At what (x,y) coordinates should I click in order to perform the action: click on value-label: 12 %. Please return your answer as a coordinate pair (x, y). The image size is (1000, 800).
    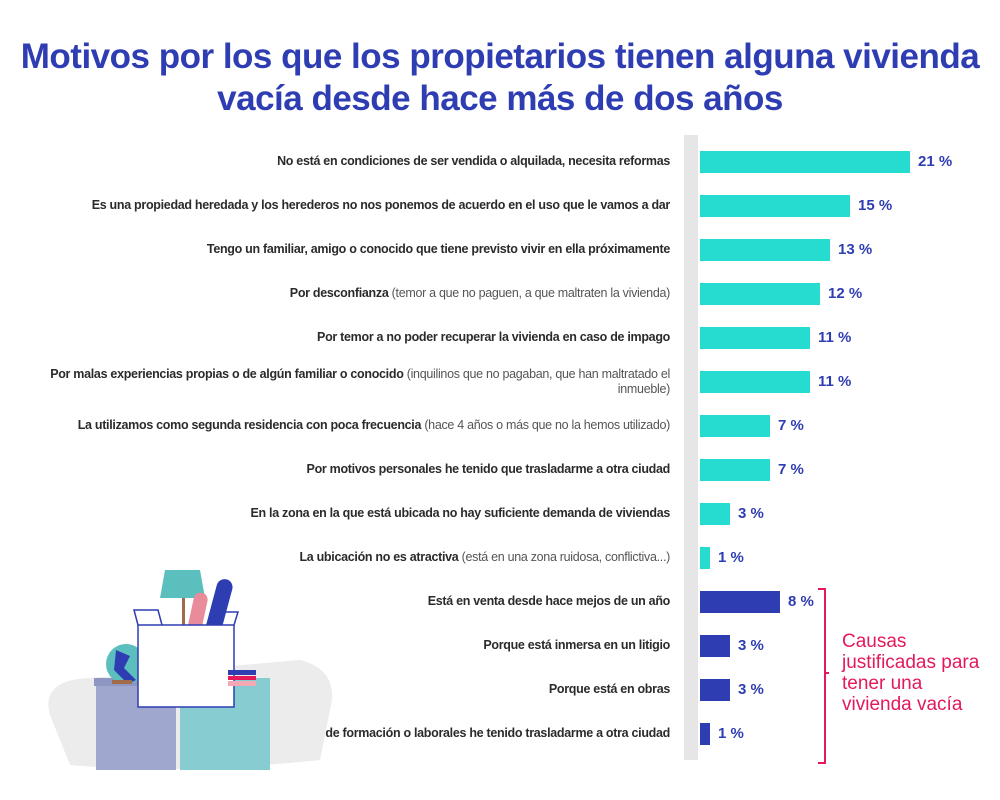
    Looking at the image, I should click on (845, 293).